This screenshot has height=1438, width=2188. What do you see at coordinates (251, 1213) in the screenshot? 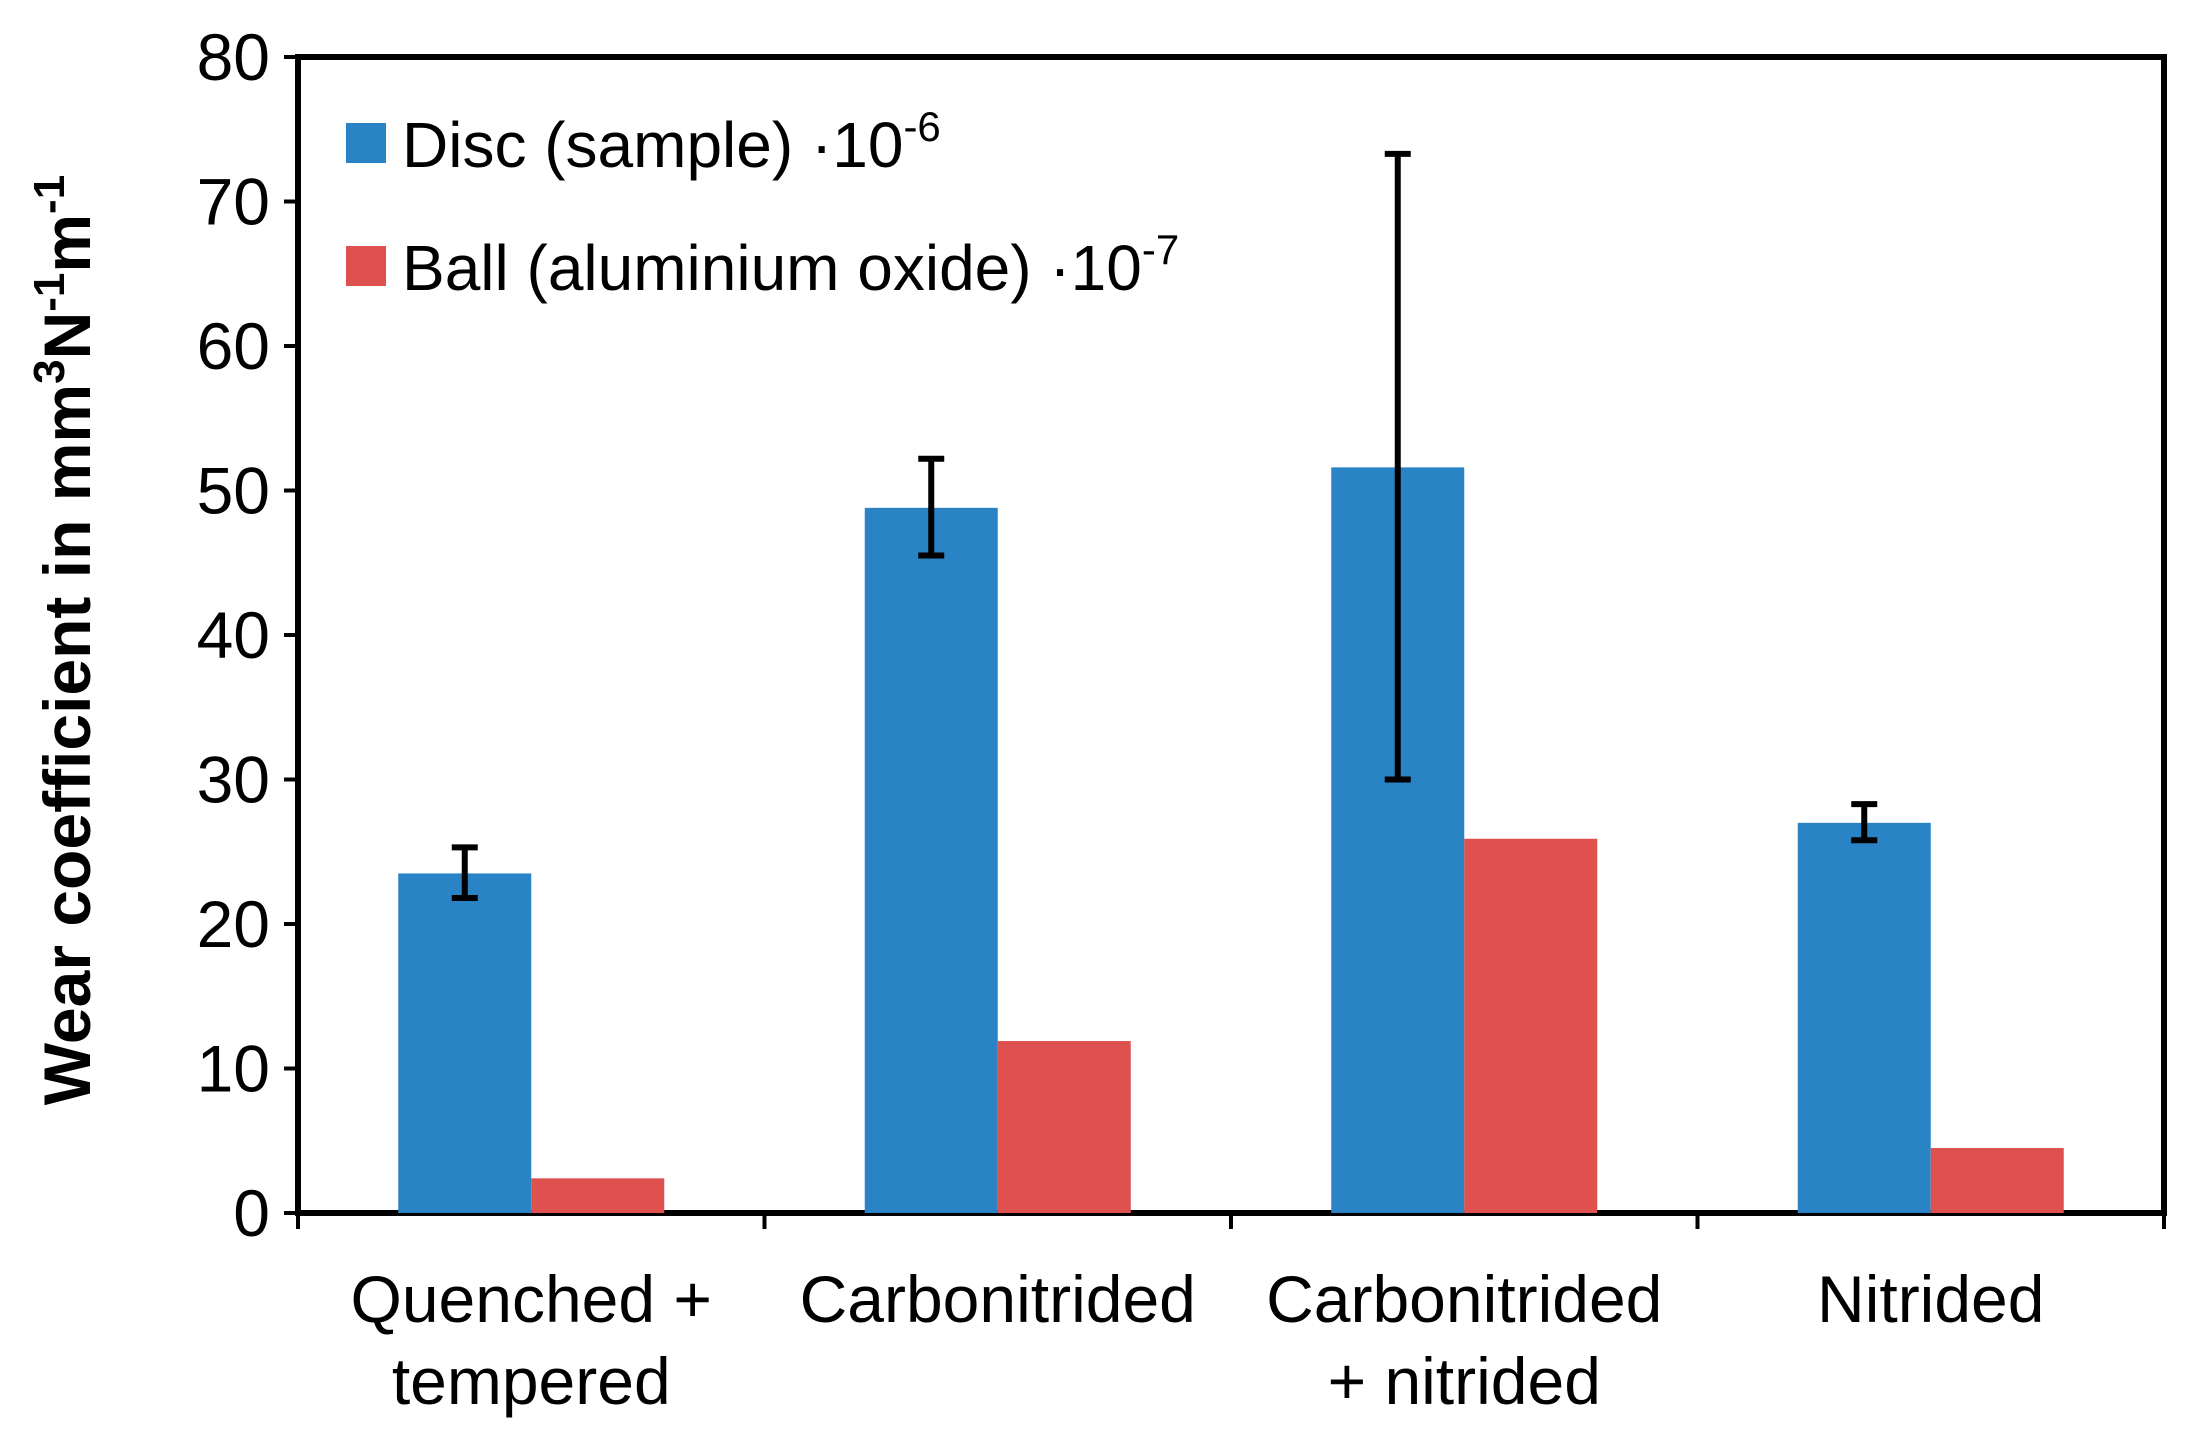
I see `y-tick-label: 0` at bounding box center [251, 1213].